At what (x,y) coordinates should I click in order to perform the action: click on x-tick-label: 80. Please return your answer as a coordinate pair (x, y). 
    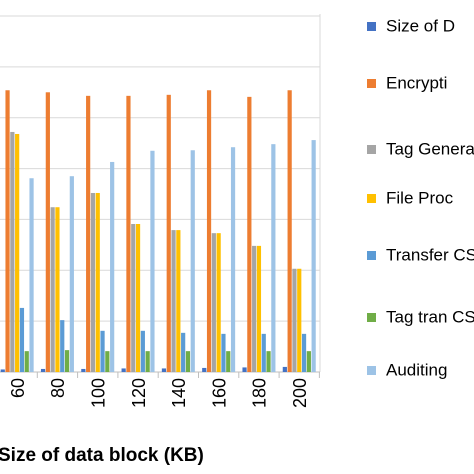
    Looking at the image, I should click on (58, 388).